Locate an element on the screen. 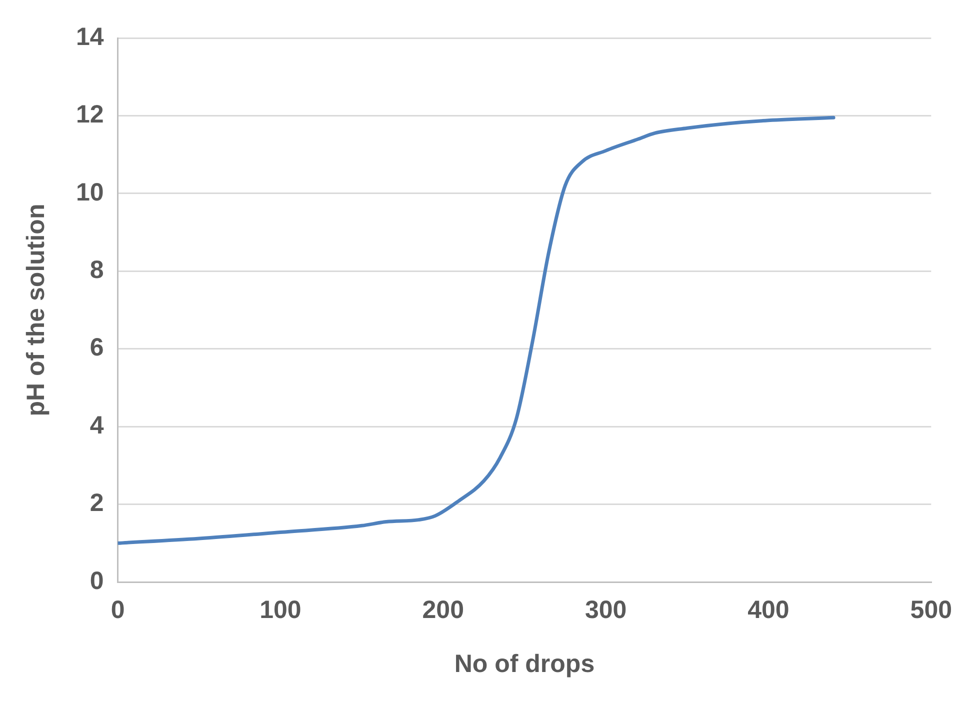 This screenshot has height=702, width=974. x-tick-label: 100 is located at coordinates (281, 610).